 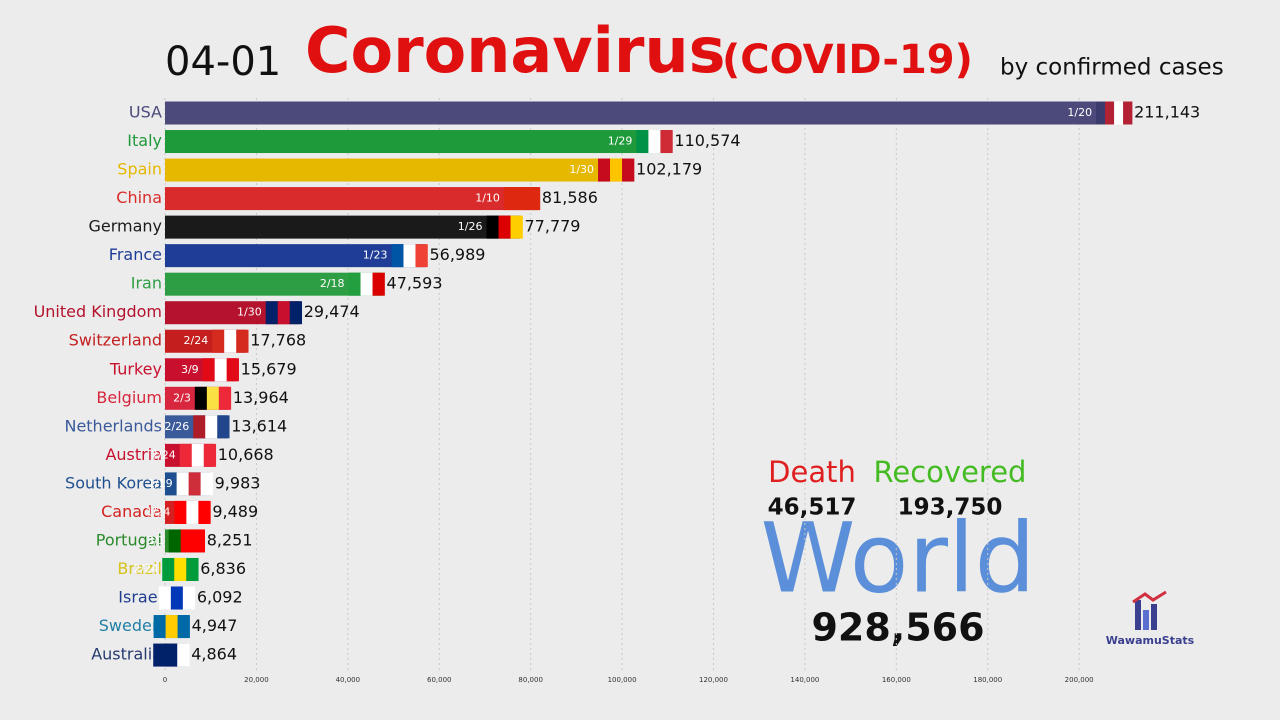 I want to click on first-case-date: 1/30, so click(x=249, y=312).